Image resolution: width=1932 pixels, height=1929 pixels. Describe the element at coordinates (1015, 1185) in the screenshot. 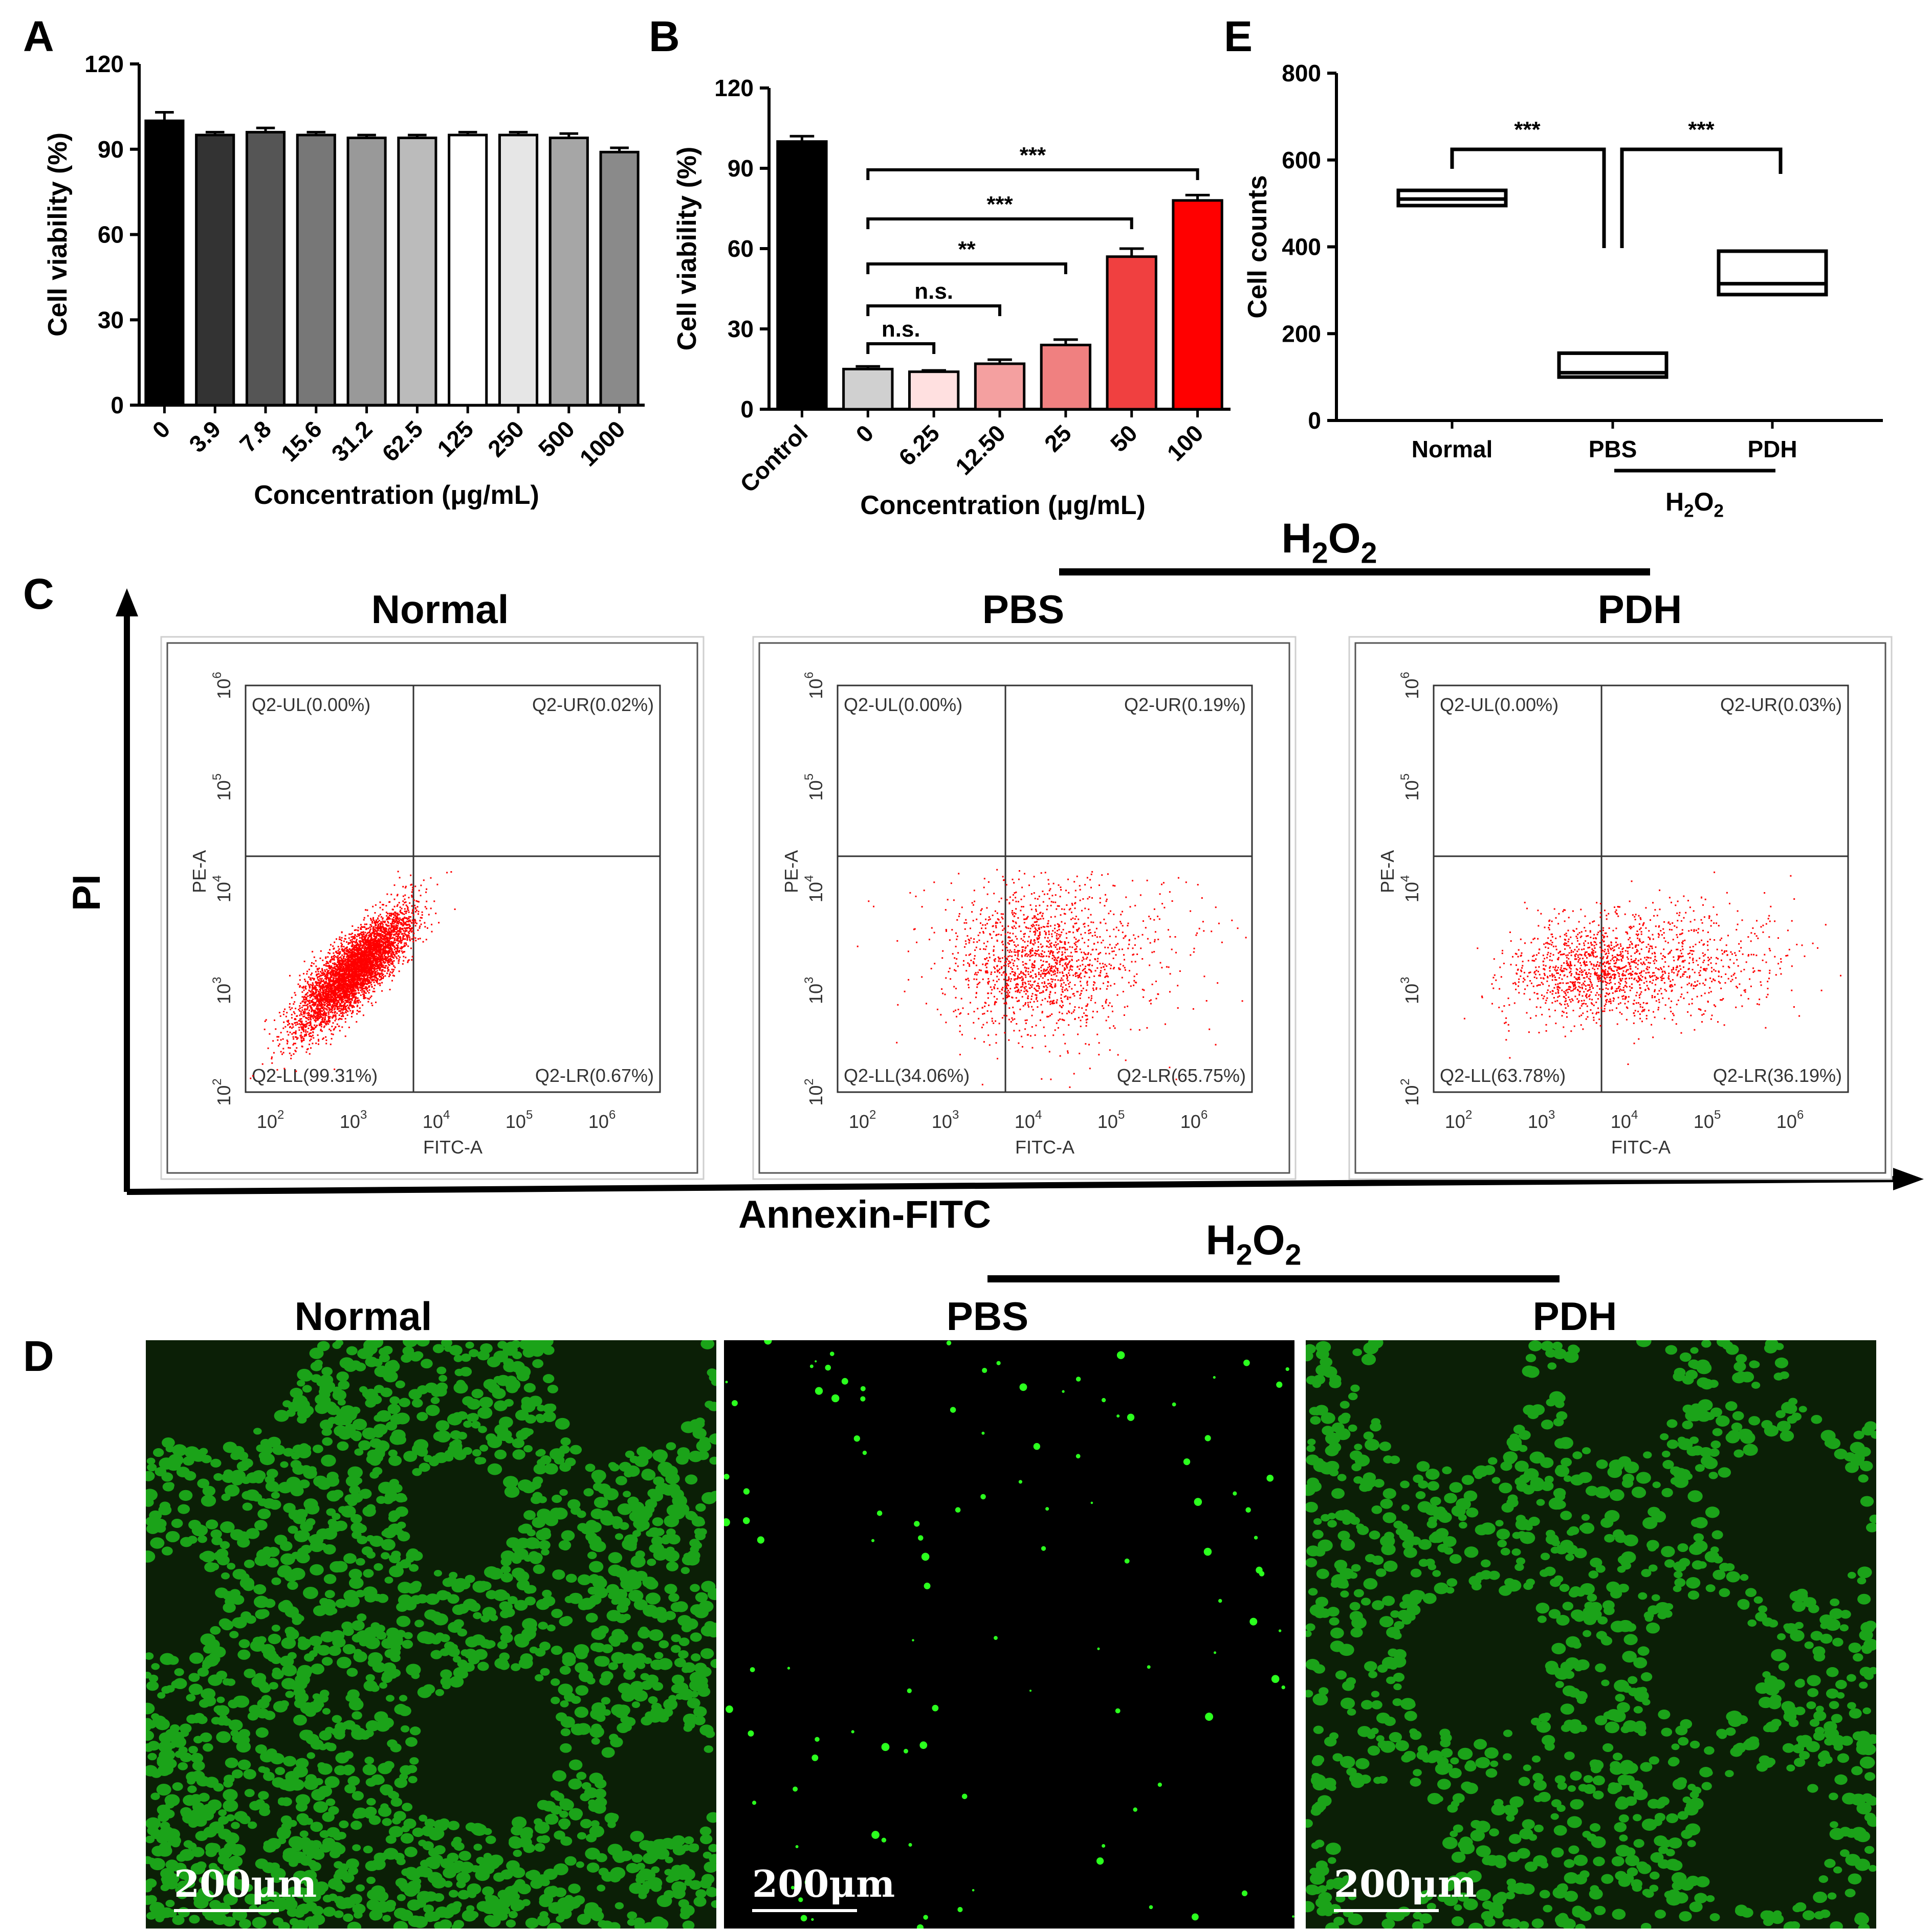

I see `annexin-axis-line` at that location.